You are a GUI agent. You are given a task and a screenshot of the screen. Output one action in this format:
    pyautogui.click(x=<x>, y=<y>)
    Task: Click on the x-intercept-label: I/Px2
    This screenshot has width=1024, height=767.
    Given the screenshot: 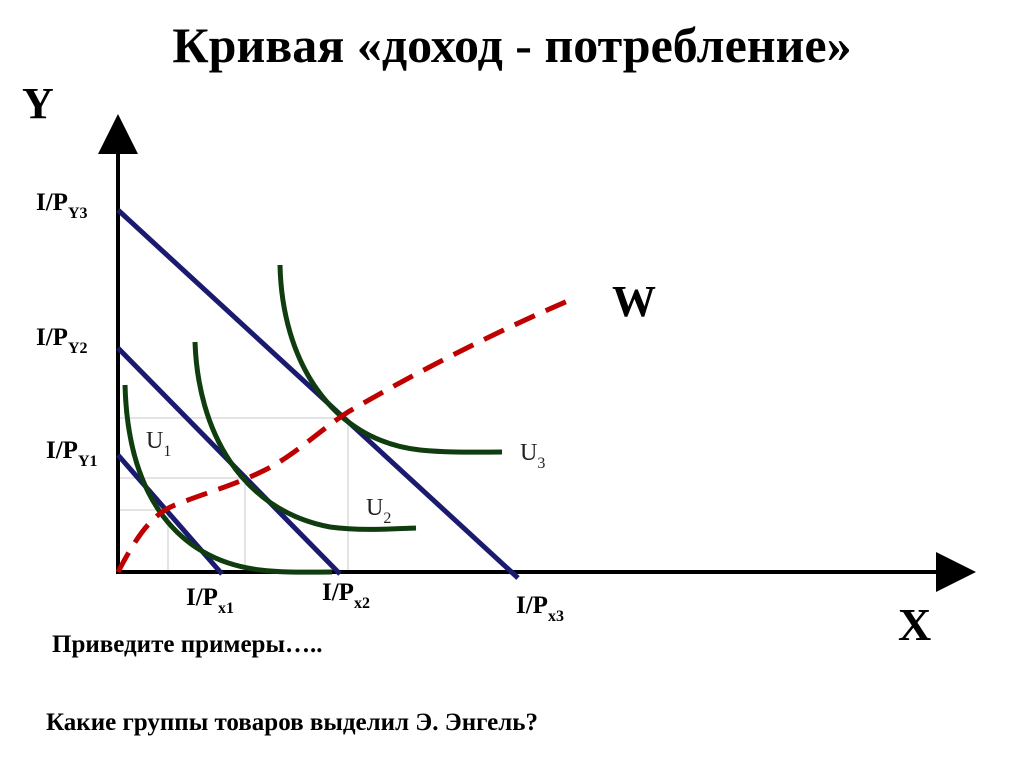 What is the action you would take?
    pyautogui.click(x=346, y=595)
    